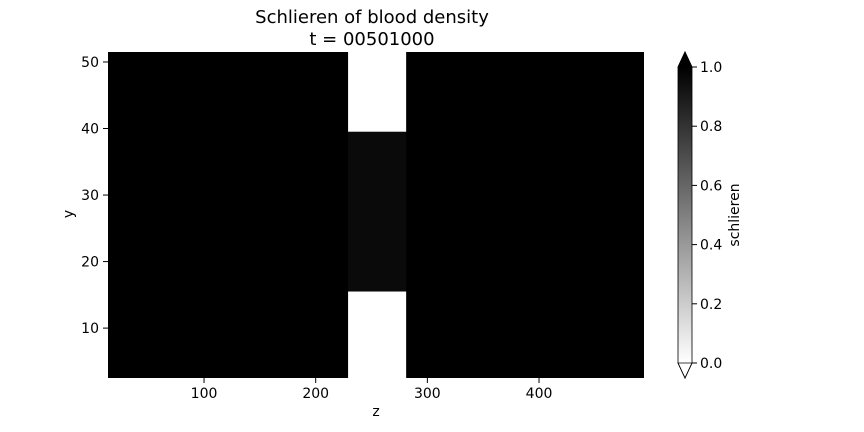 This screenshot has width=864, height=432. I want to click on colorbar-extend-max-arrow, so click(685, 59).